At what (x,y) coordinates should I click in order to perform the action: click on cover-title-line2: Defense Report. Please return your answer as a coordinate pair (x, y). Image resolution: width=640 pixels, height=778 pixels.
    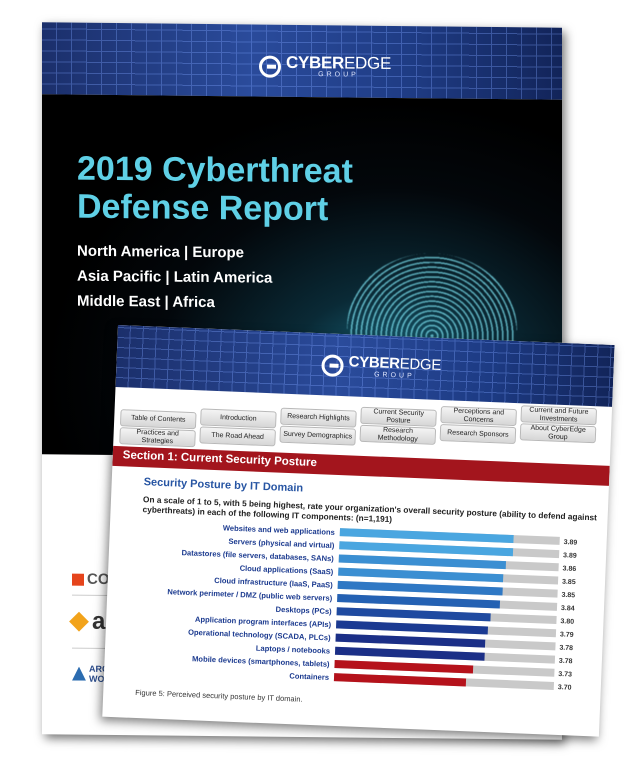
    Looking at the image, I should click on (203, 208).